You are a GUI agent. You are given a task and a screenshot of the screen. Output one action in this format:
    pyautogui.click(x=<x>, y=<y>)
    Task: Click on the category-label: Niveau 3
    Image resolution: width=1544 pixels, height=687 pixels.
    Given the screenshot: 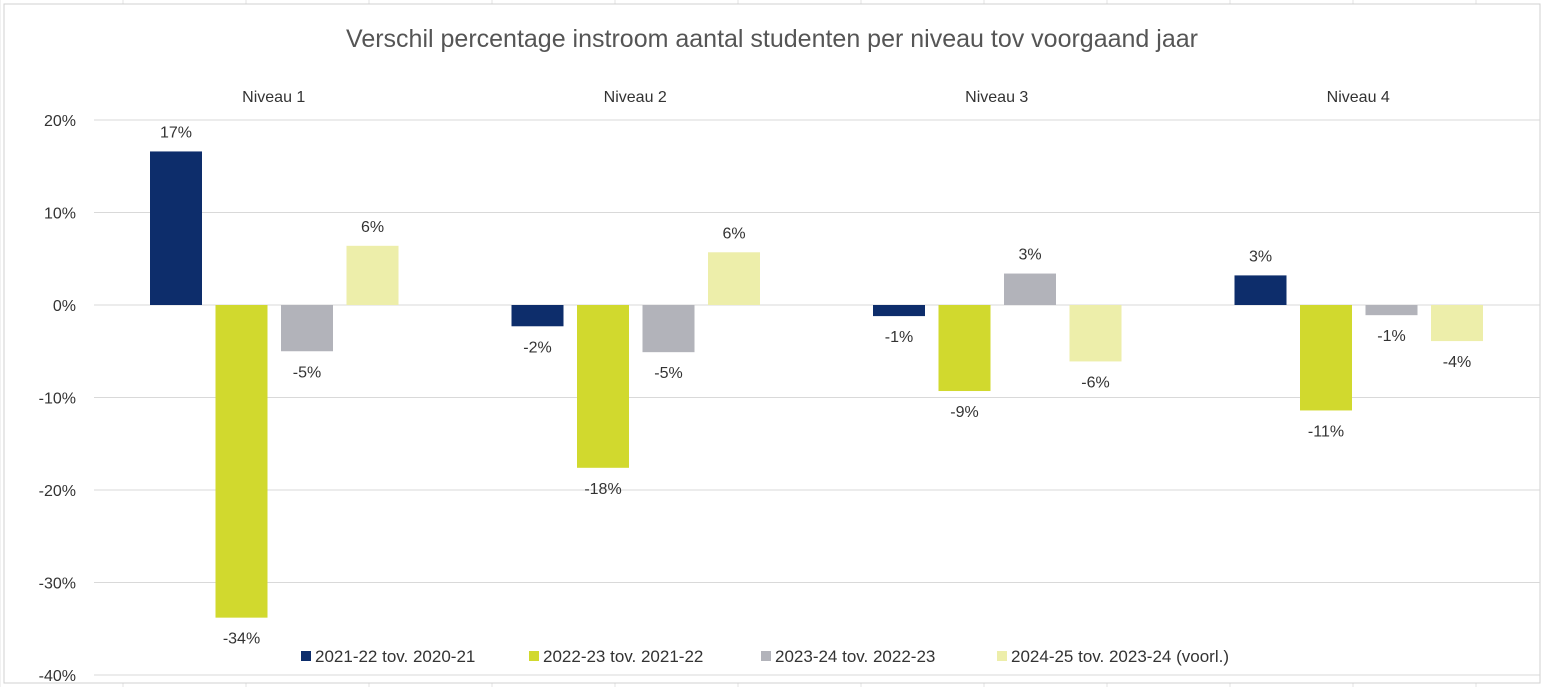 What is the action you would take?
    pyautogui.click(x=996, y=97)
    